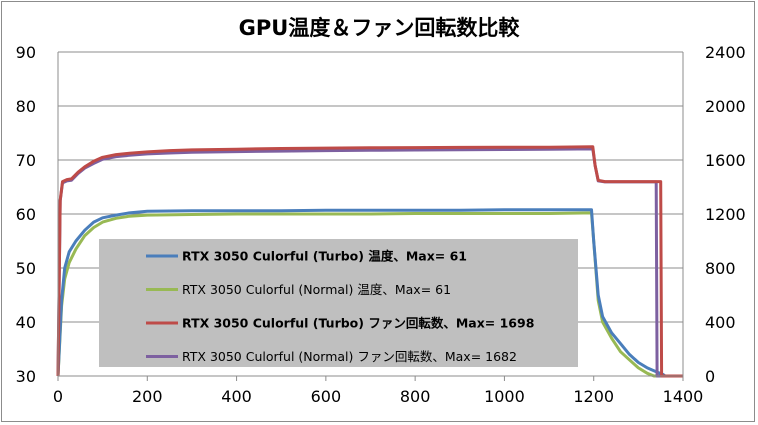 This screenshot has width=758, height=425. What do you see at coordinates (236, 396) in the screenshot?
I see `x-tick-label: 400` at bounding box center [236, 396].